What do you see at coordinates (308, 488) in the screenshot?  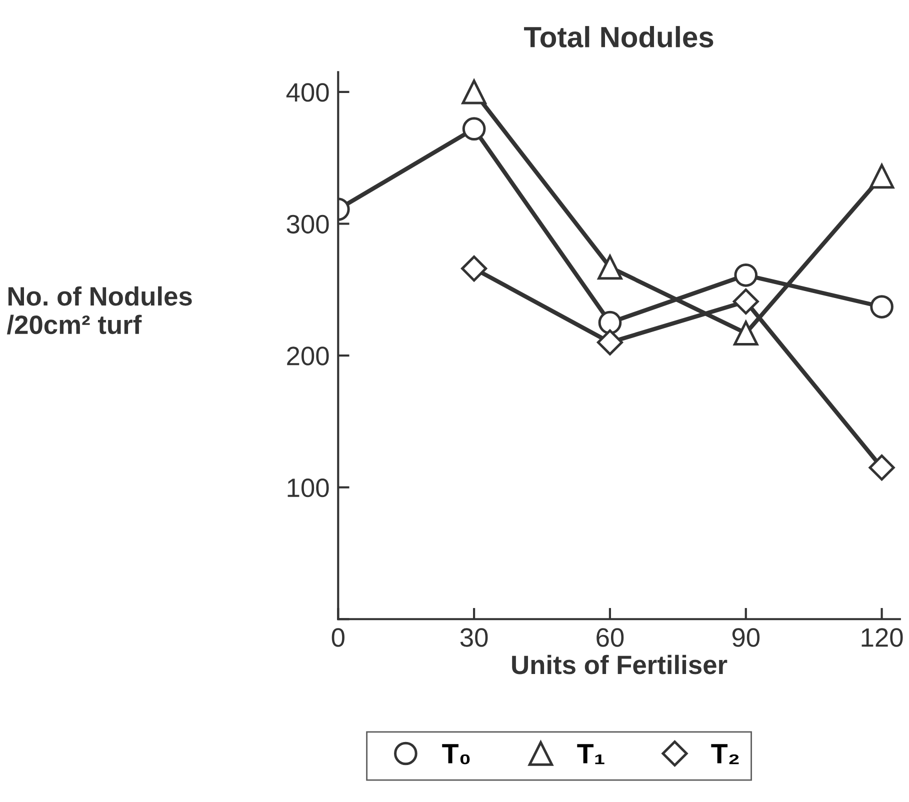 I see `y-tick-label: 100` at bounding box center [308, 488].